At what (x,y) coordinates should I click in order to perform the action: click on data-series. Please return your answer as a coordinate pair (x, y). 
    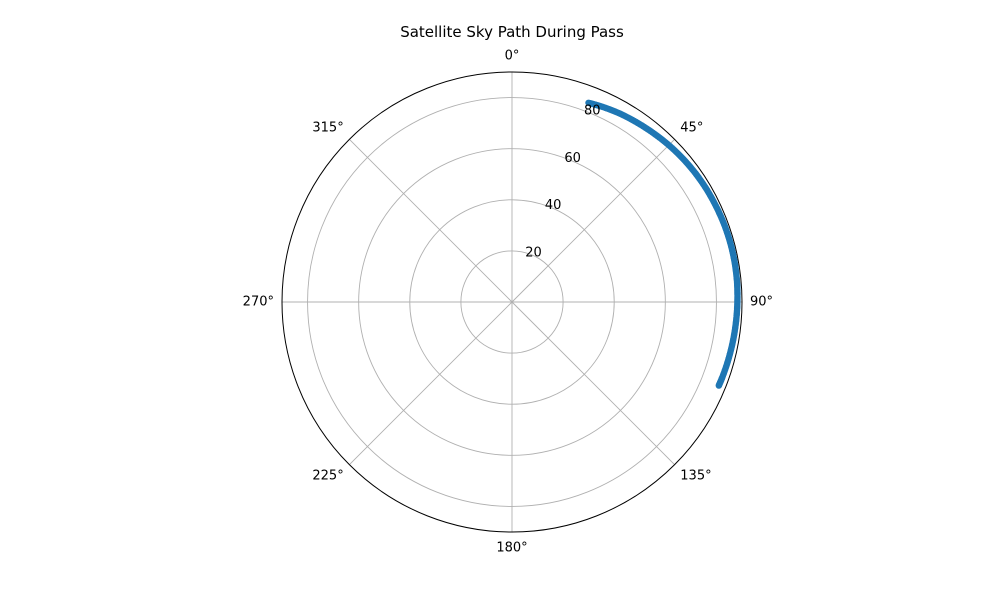
    Looking at the image, I should click on (663, 244).